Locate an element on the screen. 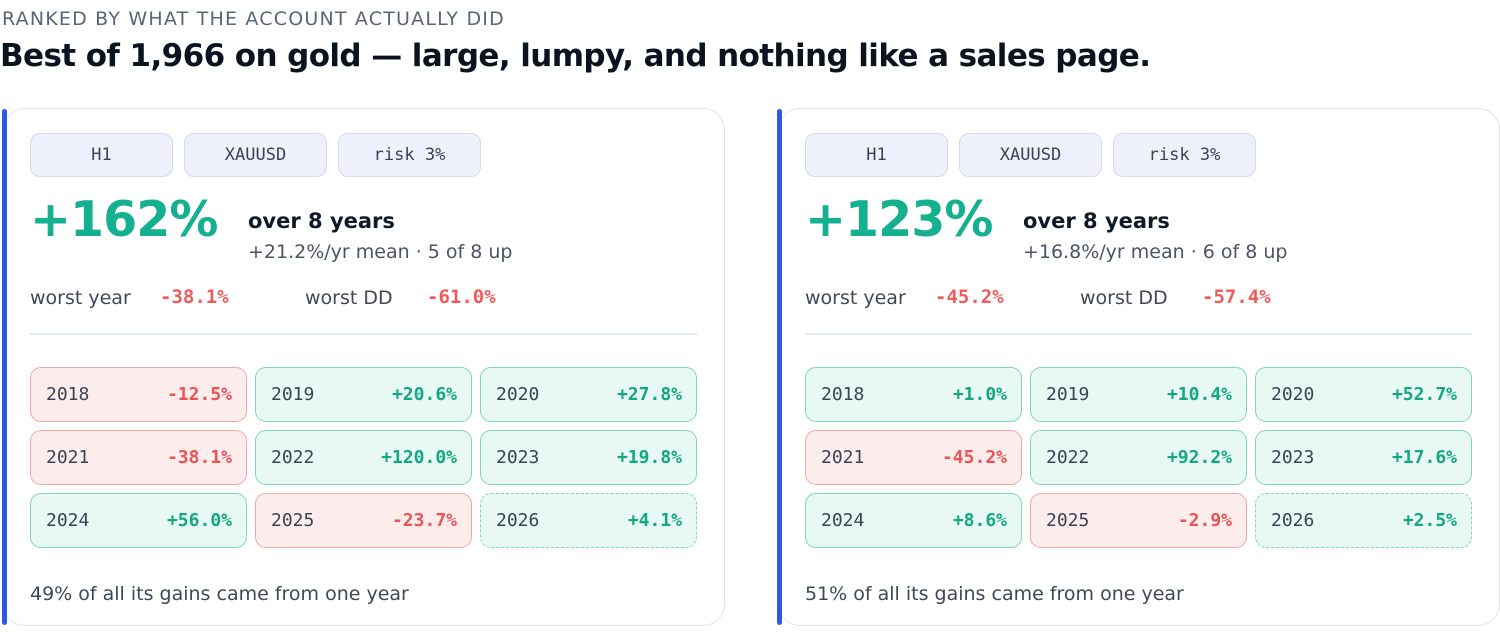 The height and width of the screenshot is (644, 1500). year-return: -38.1% is located at coordinates (199, 457).